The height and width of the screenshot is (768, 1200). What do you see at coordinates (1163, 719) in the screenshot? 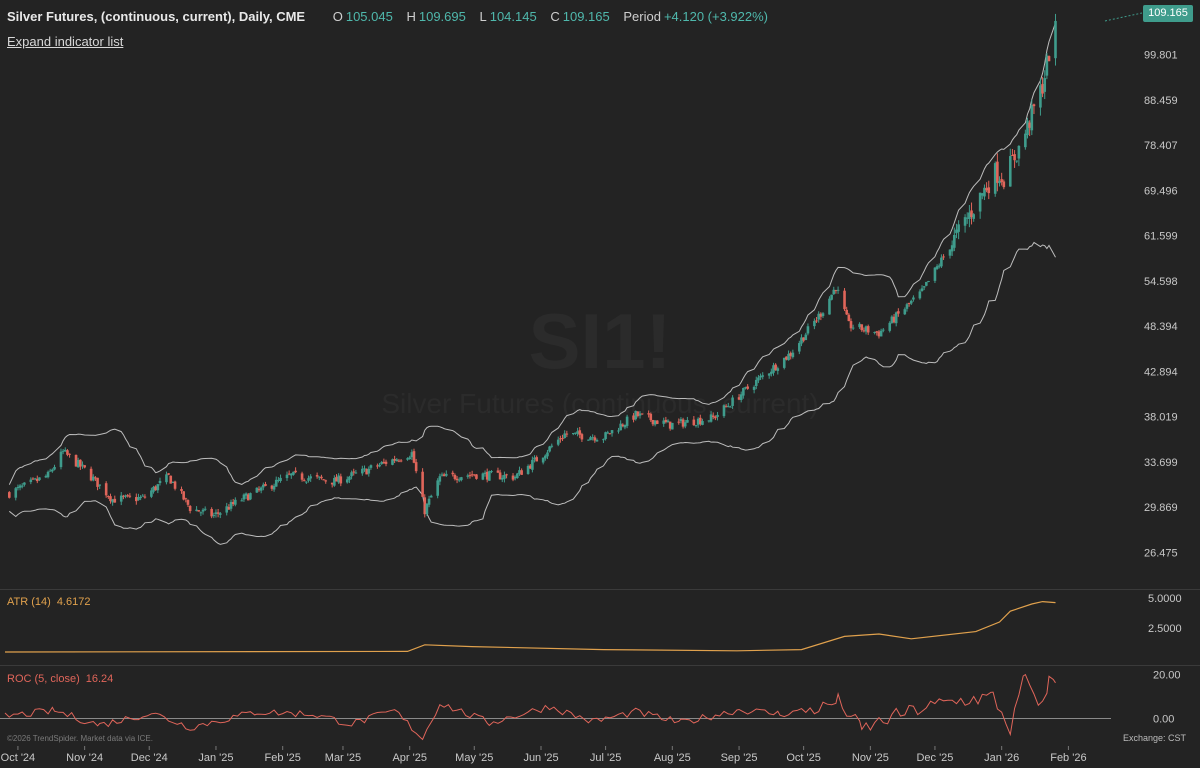
I see `roc-axis-tick-label: 0.00` at bounding box center [1163, 719].